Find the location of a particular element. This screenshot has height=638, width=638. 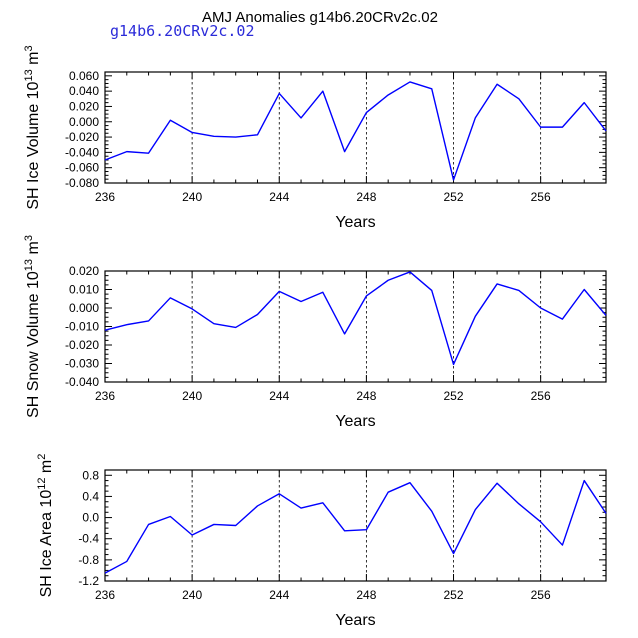

y-tick-label: 0.0 is located at coordinates (90, 518).